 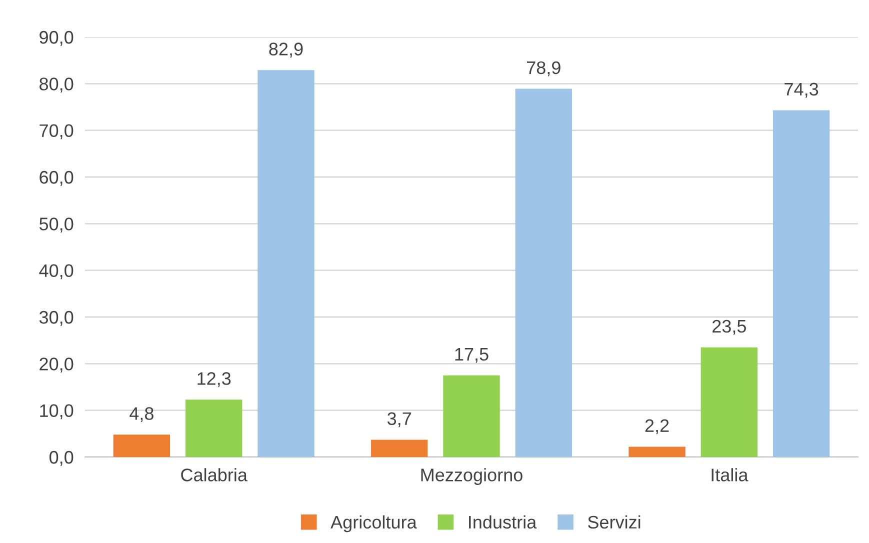 What do you see at coordinates (56, 225) in the screenshot?
I see `y-tick-label: 50,0` at bounding box center [56, 225].